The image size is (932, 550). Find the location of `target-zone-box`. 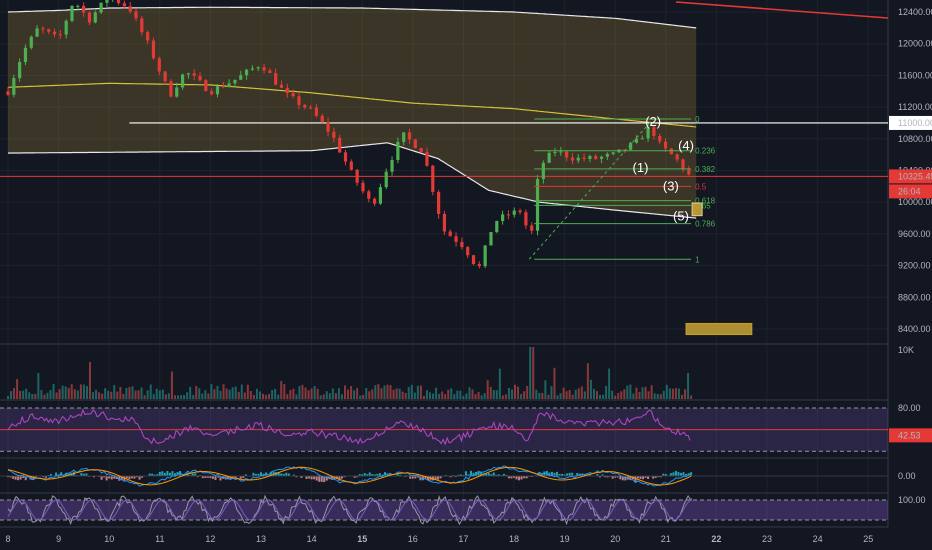

target-zone-box is located at coordinates (719, 329).